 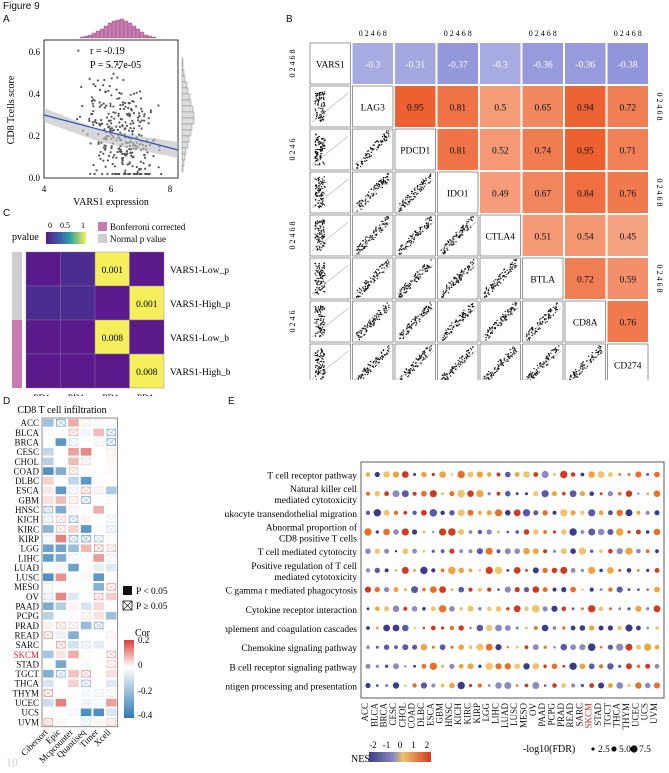 What do you see at coordinates (78, 395) in the screenshot?
I see `col-label-line1: PD1-` at bounding box center [78, 395].